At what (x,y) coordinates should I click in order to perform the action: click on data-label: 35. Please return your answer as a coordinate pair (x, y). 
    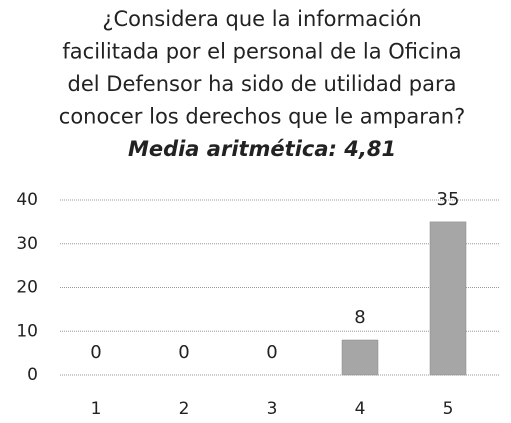
    Looking at the image, I should click on (448, 199).